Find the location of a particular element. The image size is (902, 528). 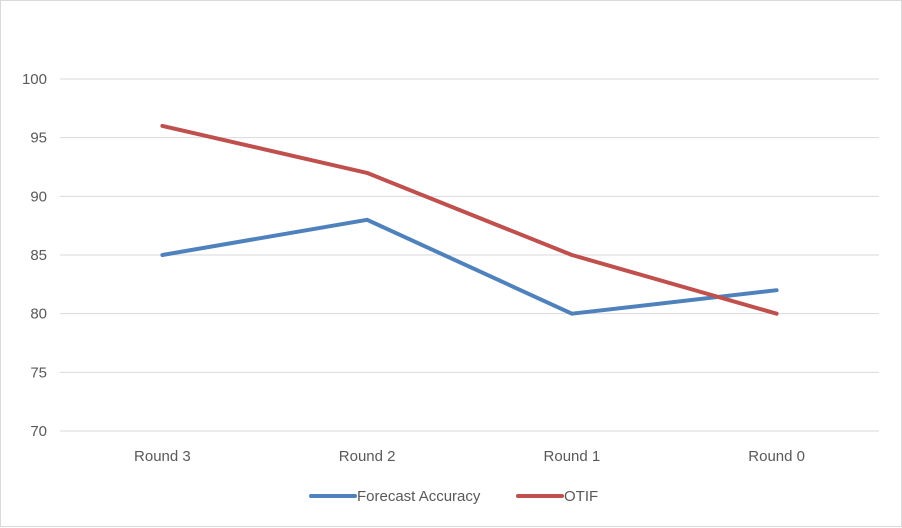

legend: Forecast Accuracy OTIF is located at coordinates (454, 496).